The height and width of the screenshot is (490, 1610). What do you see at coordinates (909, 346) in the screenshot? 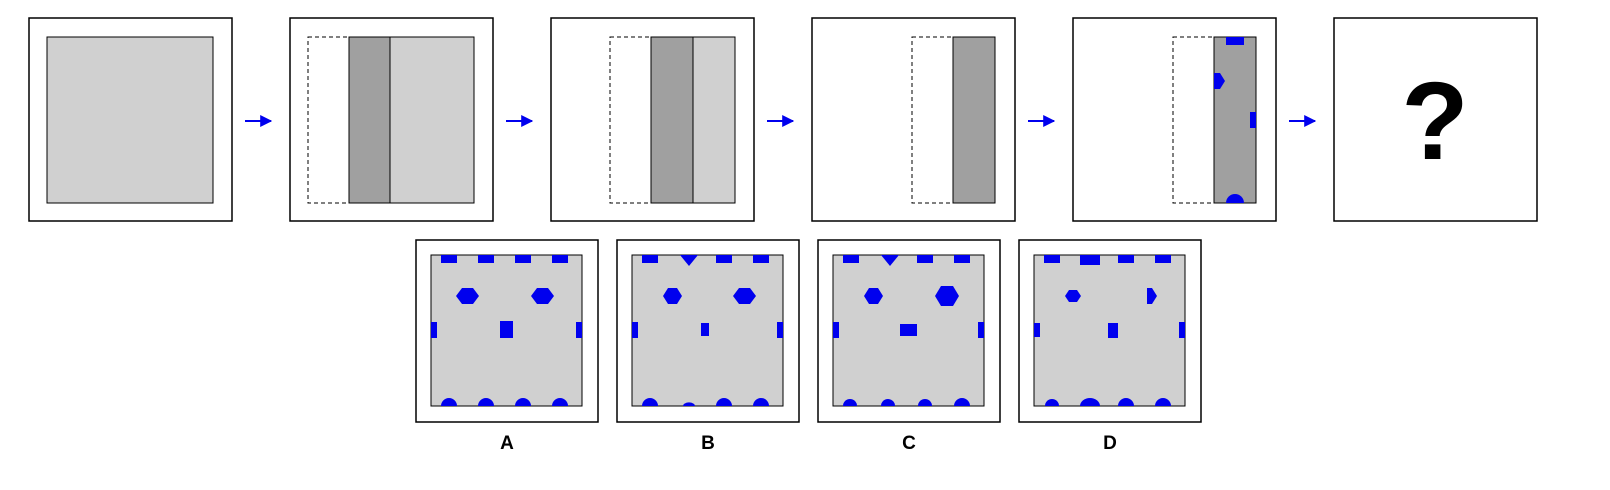
I see `option-c: C` at bounding box center [909, 346].